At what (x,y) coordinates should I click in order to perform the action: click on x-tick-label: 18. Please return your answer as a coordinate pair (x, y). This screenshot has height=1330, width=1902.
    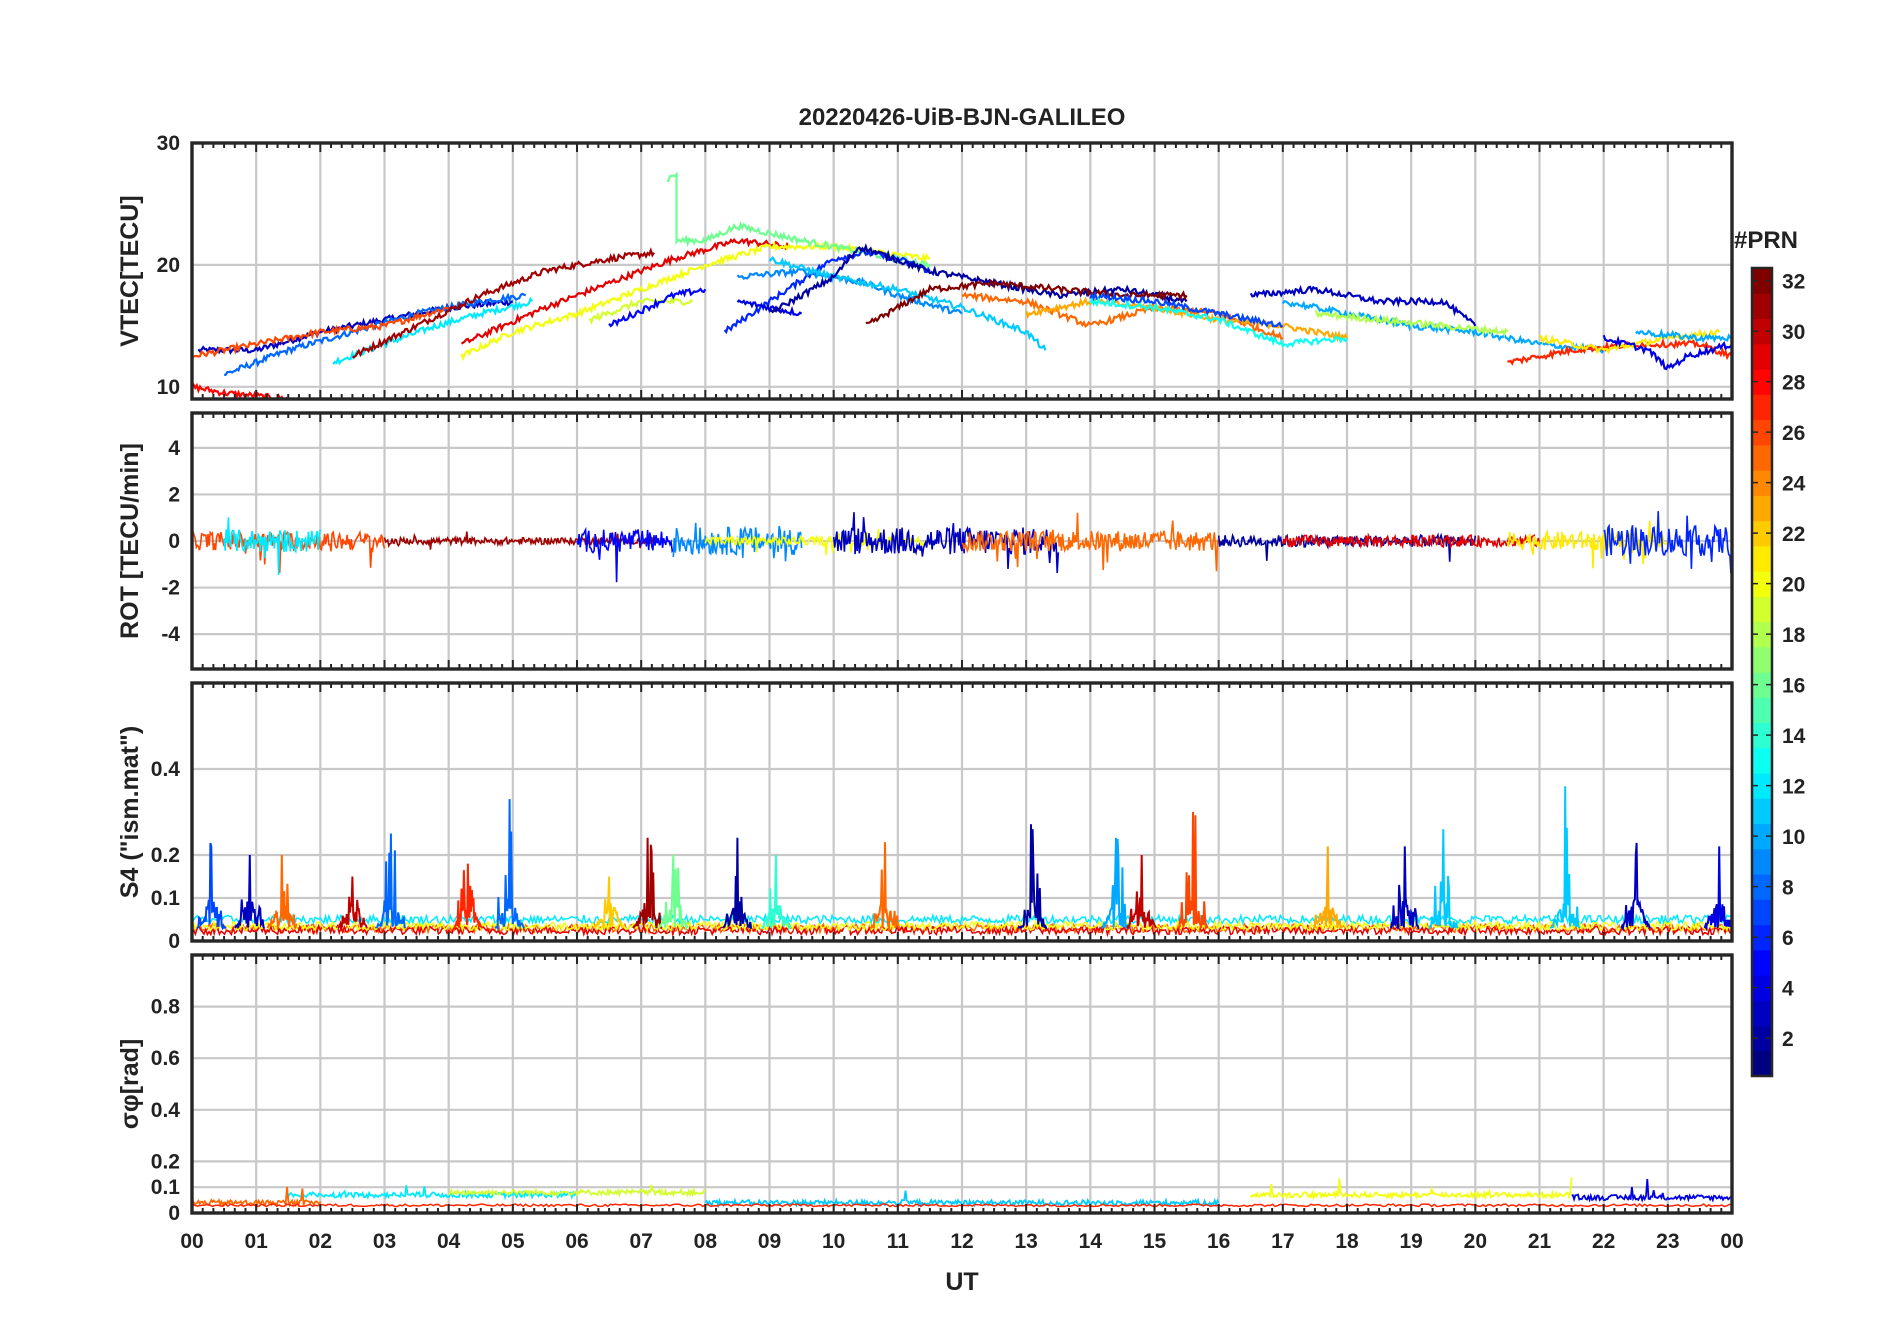
    Looking at the image, I should click on (1347, 1241).